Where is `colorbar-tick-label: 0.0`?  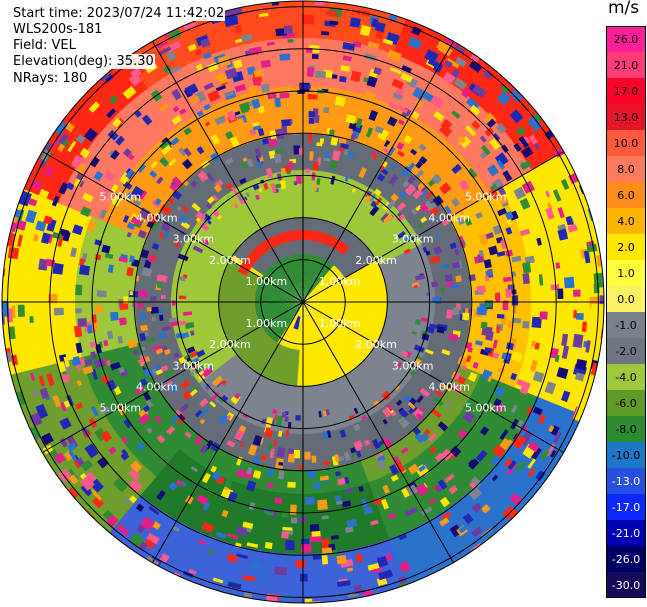 colorbar-tick-label: 0.0 is located at coordinates (626, 299).